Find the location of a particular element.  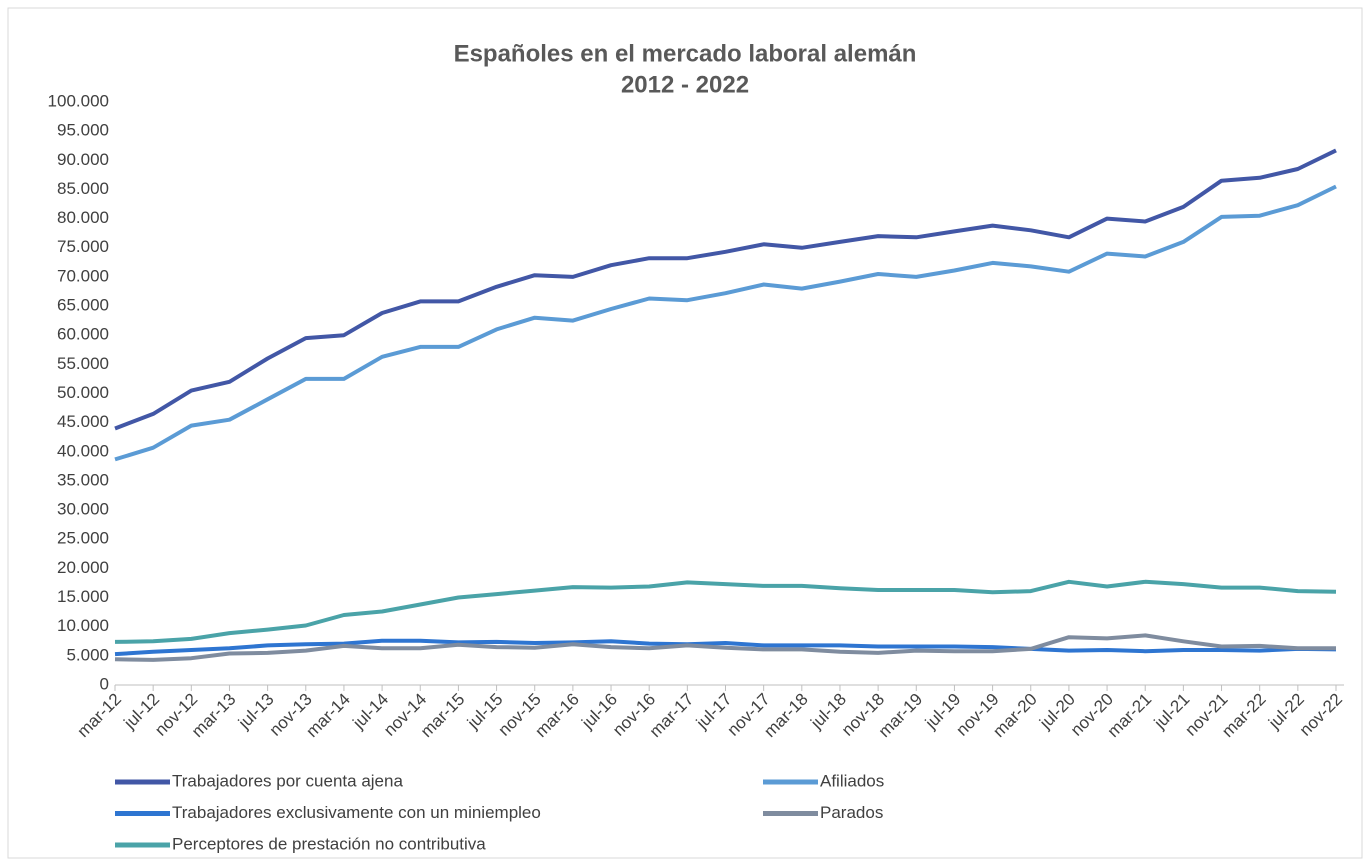

y-tick-label: 85.000 is located at coordinates (83, 188).